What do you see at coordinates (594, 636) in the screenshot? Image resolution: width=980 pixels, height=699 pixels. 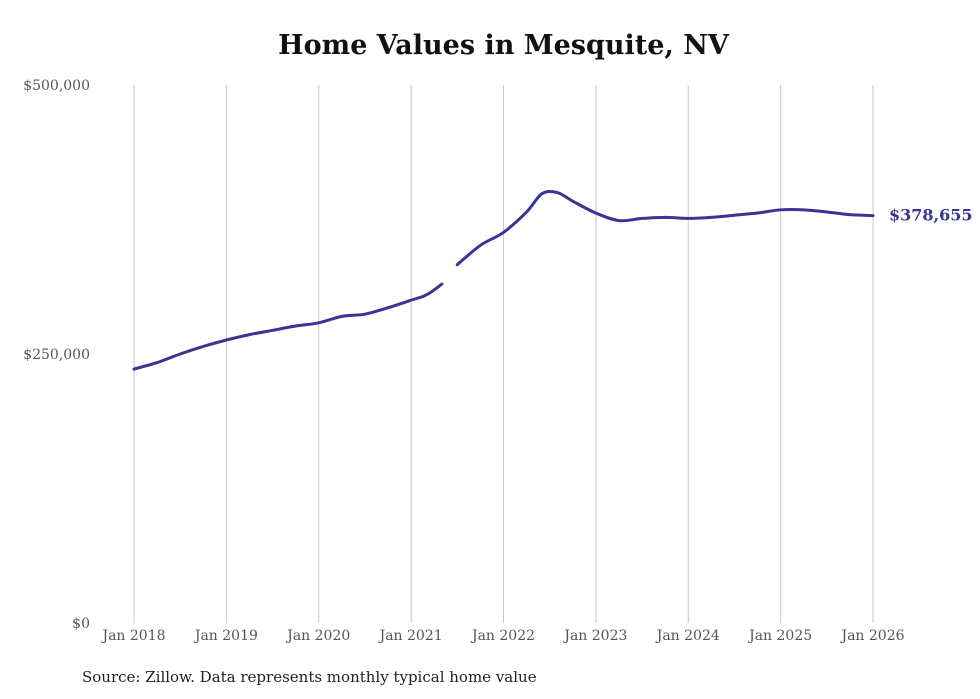 I see `x-tick-label: Jan 2023` at bounding box center [594, 636].